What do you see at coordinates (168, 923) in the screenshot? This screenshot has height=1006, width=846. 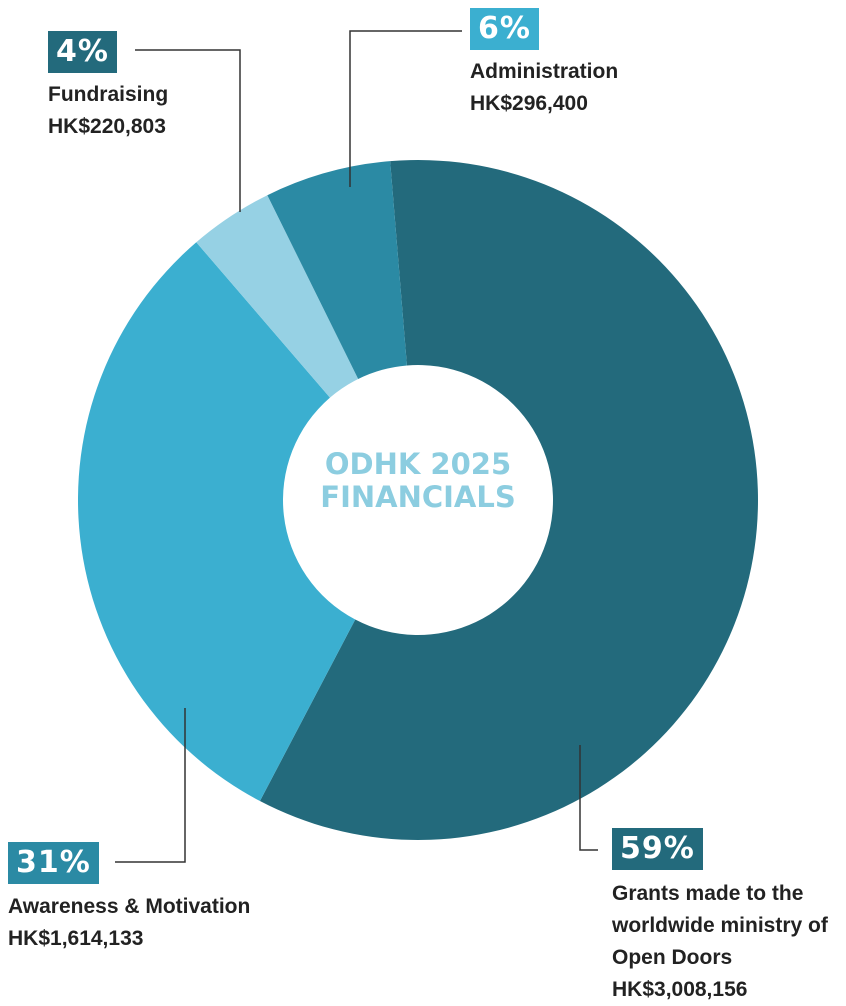 I see `category-label: Awareness & Motivation HK$1,614,133` at bounding box center [168, 923].